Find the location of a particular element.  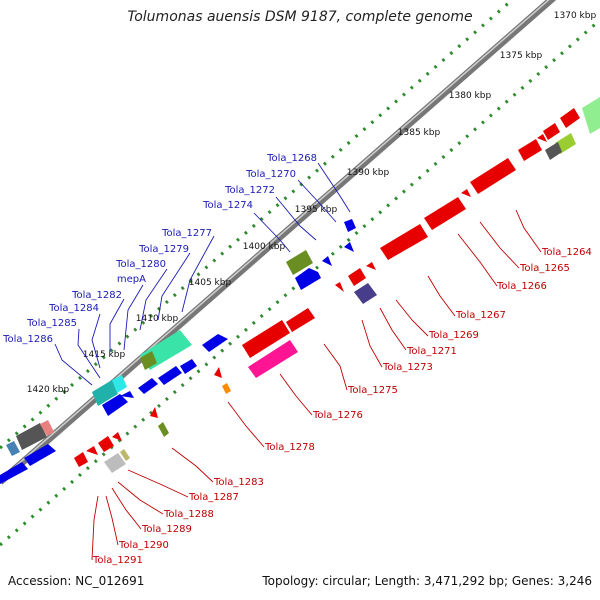

tick-1385: 1385 kbp is located at coordinates (419, 133).